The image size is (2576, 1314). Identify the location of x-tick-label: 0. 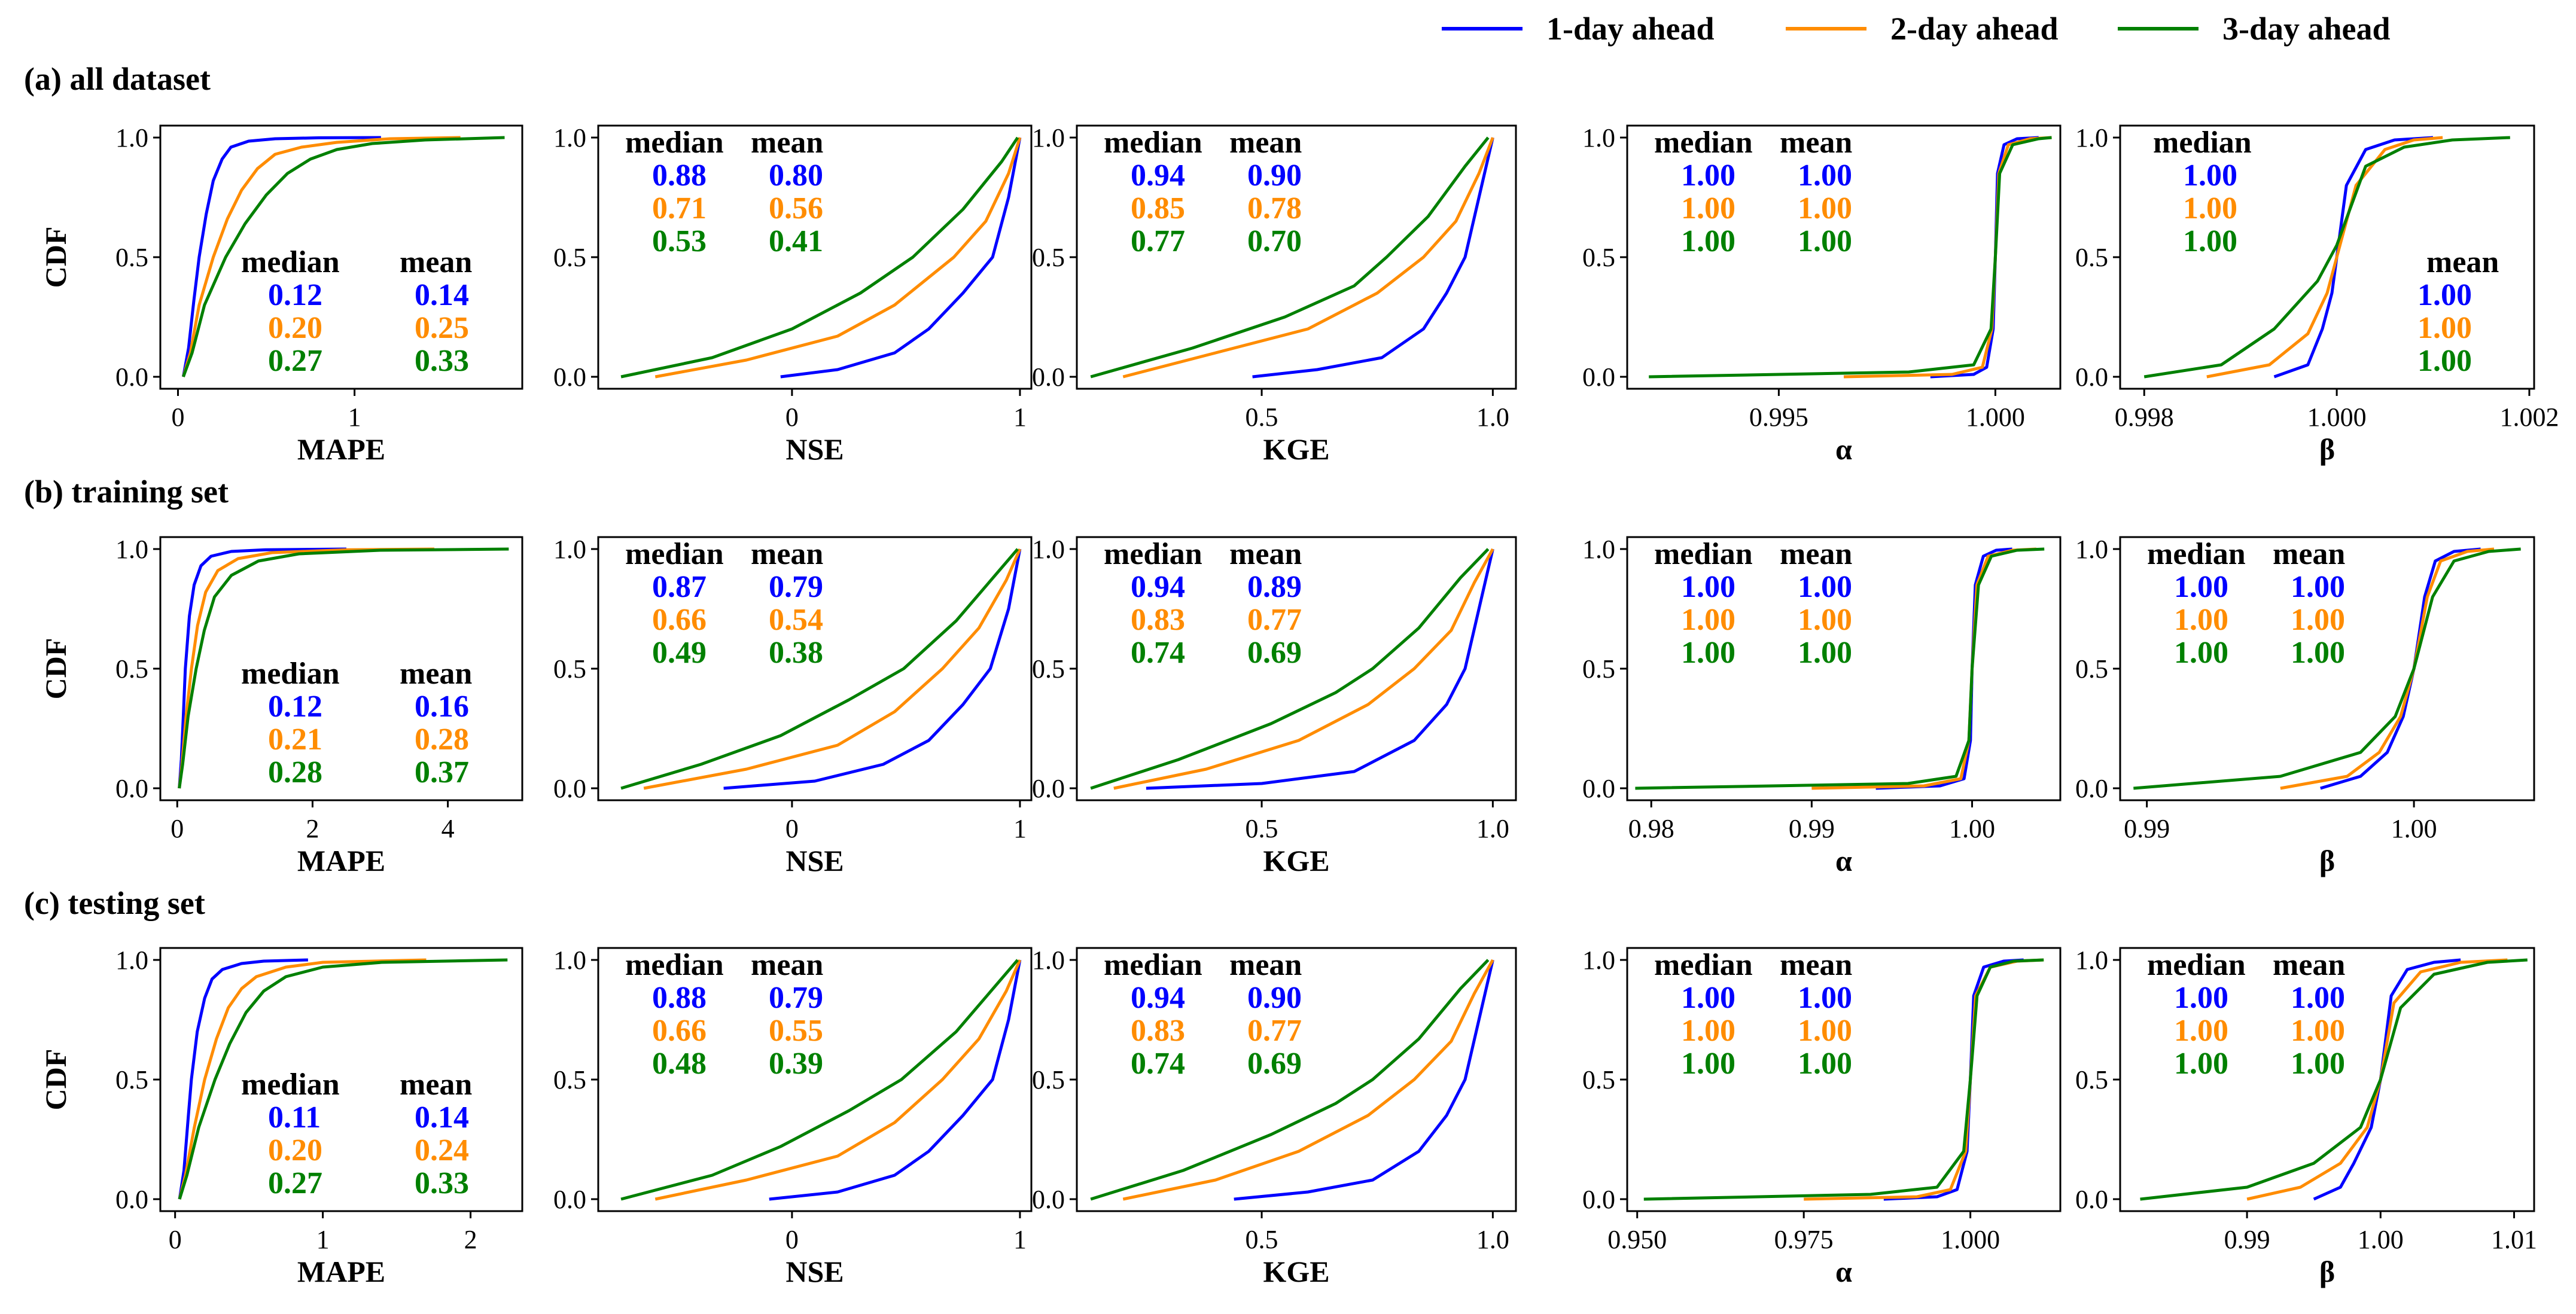
(178, 418).